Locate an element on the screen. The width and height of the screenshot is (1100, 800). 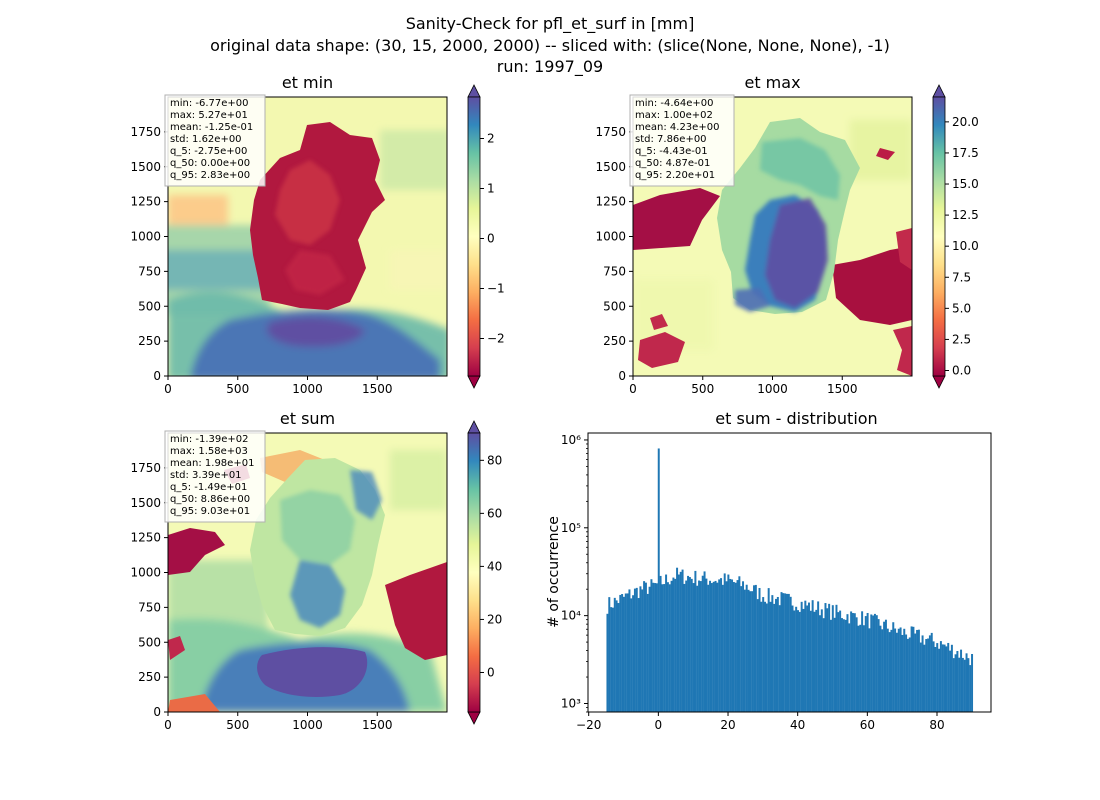
y-tick-label: 1250 is located at coordinates (610, 202).